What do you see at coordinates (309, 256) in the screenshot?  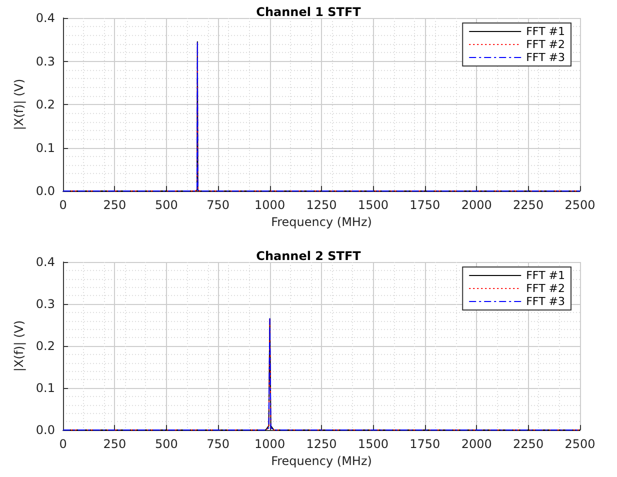 I see `chart-title: Channel 2 STFT` at bounding box center [309, 256].